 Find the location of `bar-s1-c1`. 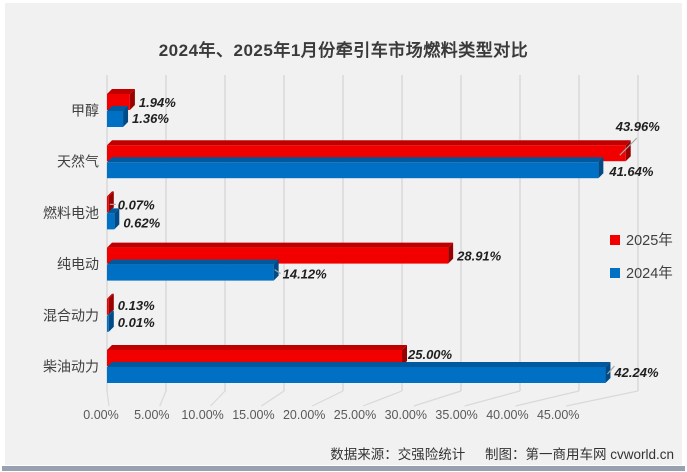

bar-s1-c1 is located at coordinates (353, 170).